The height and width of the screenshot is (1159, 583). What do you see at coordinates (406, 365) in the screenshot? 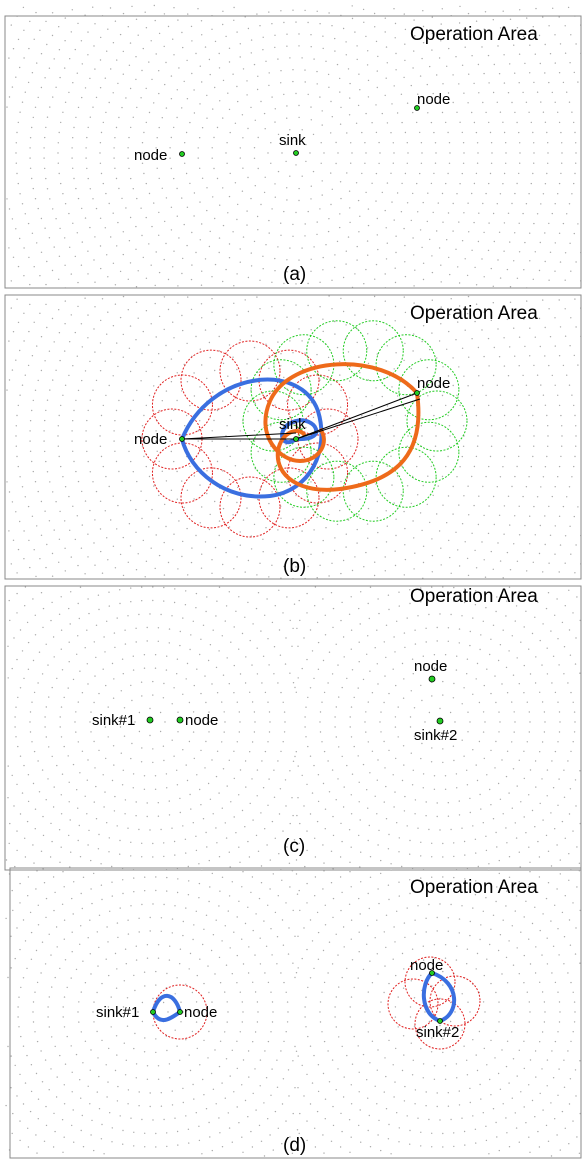
I see `green-circle` at bounding box center [406, 365].